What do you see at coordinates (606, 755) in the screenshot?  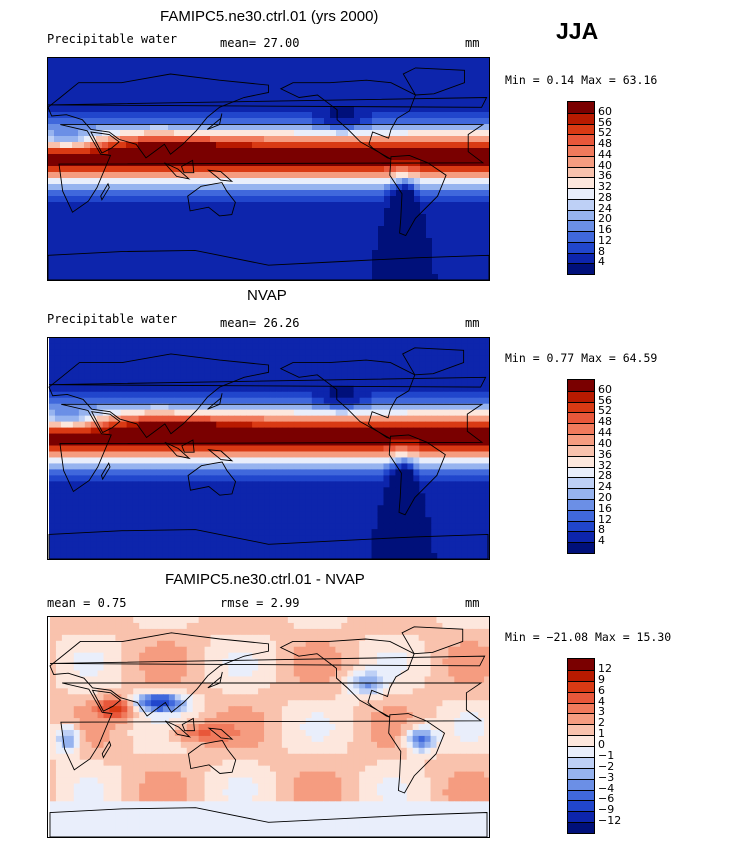 I see `colorbar-tick-label: −1` at bounding box center [606, 755].